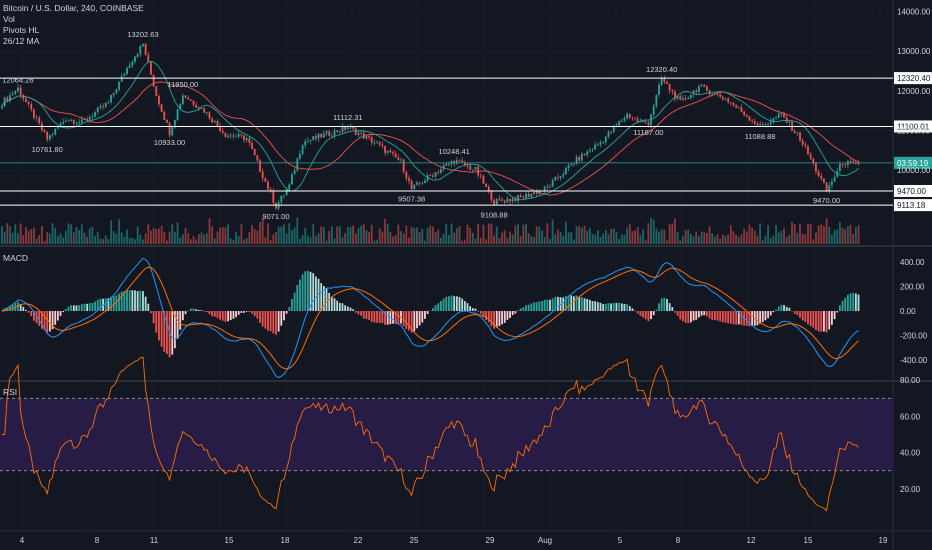 The width and height of the screenshot is (932, 550). I want to click on ma-indicator-label: 26/12 MA, so click(21, 41).